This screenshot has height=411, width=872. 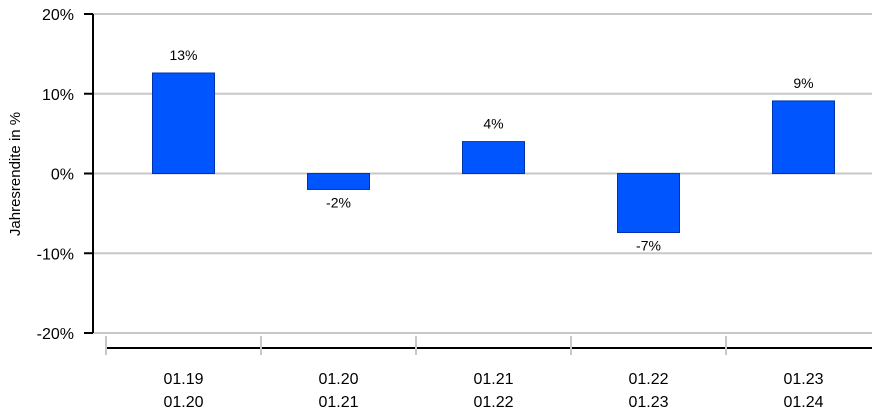 What do you see at coordinates (55, 334) in the screenshot?
I see `y-tick-label: -20%` at bounding box center [55, 334].